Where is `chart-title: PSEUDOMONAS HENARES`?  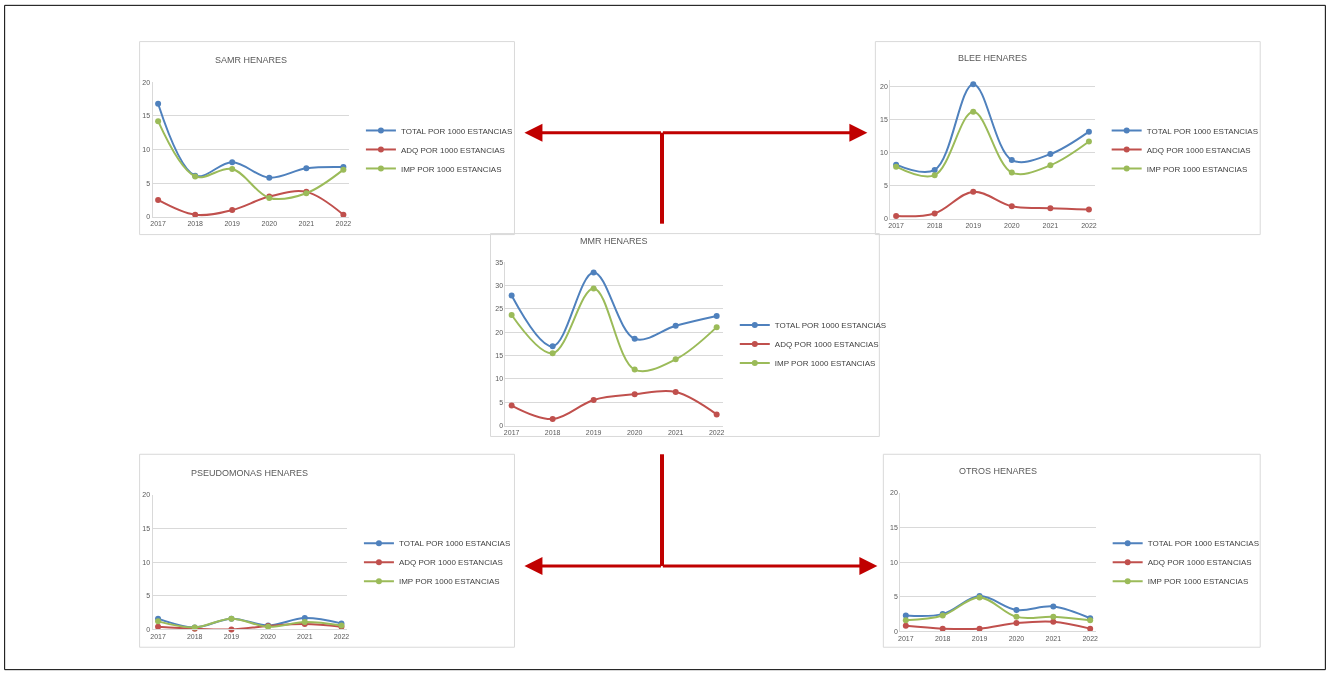
chart-title: PSEUDOMONAS HENARES is located at coordinates (250, 473).